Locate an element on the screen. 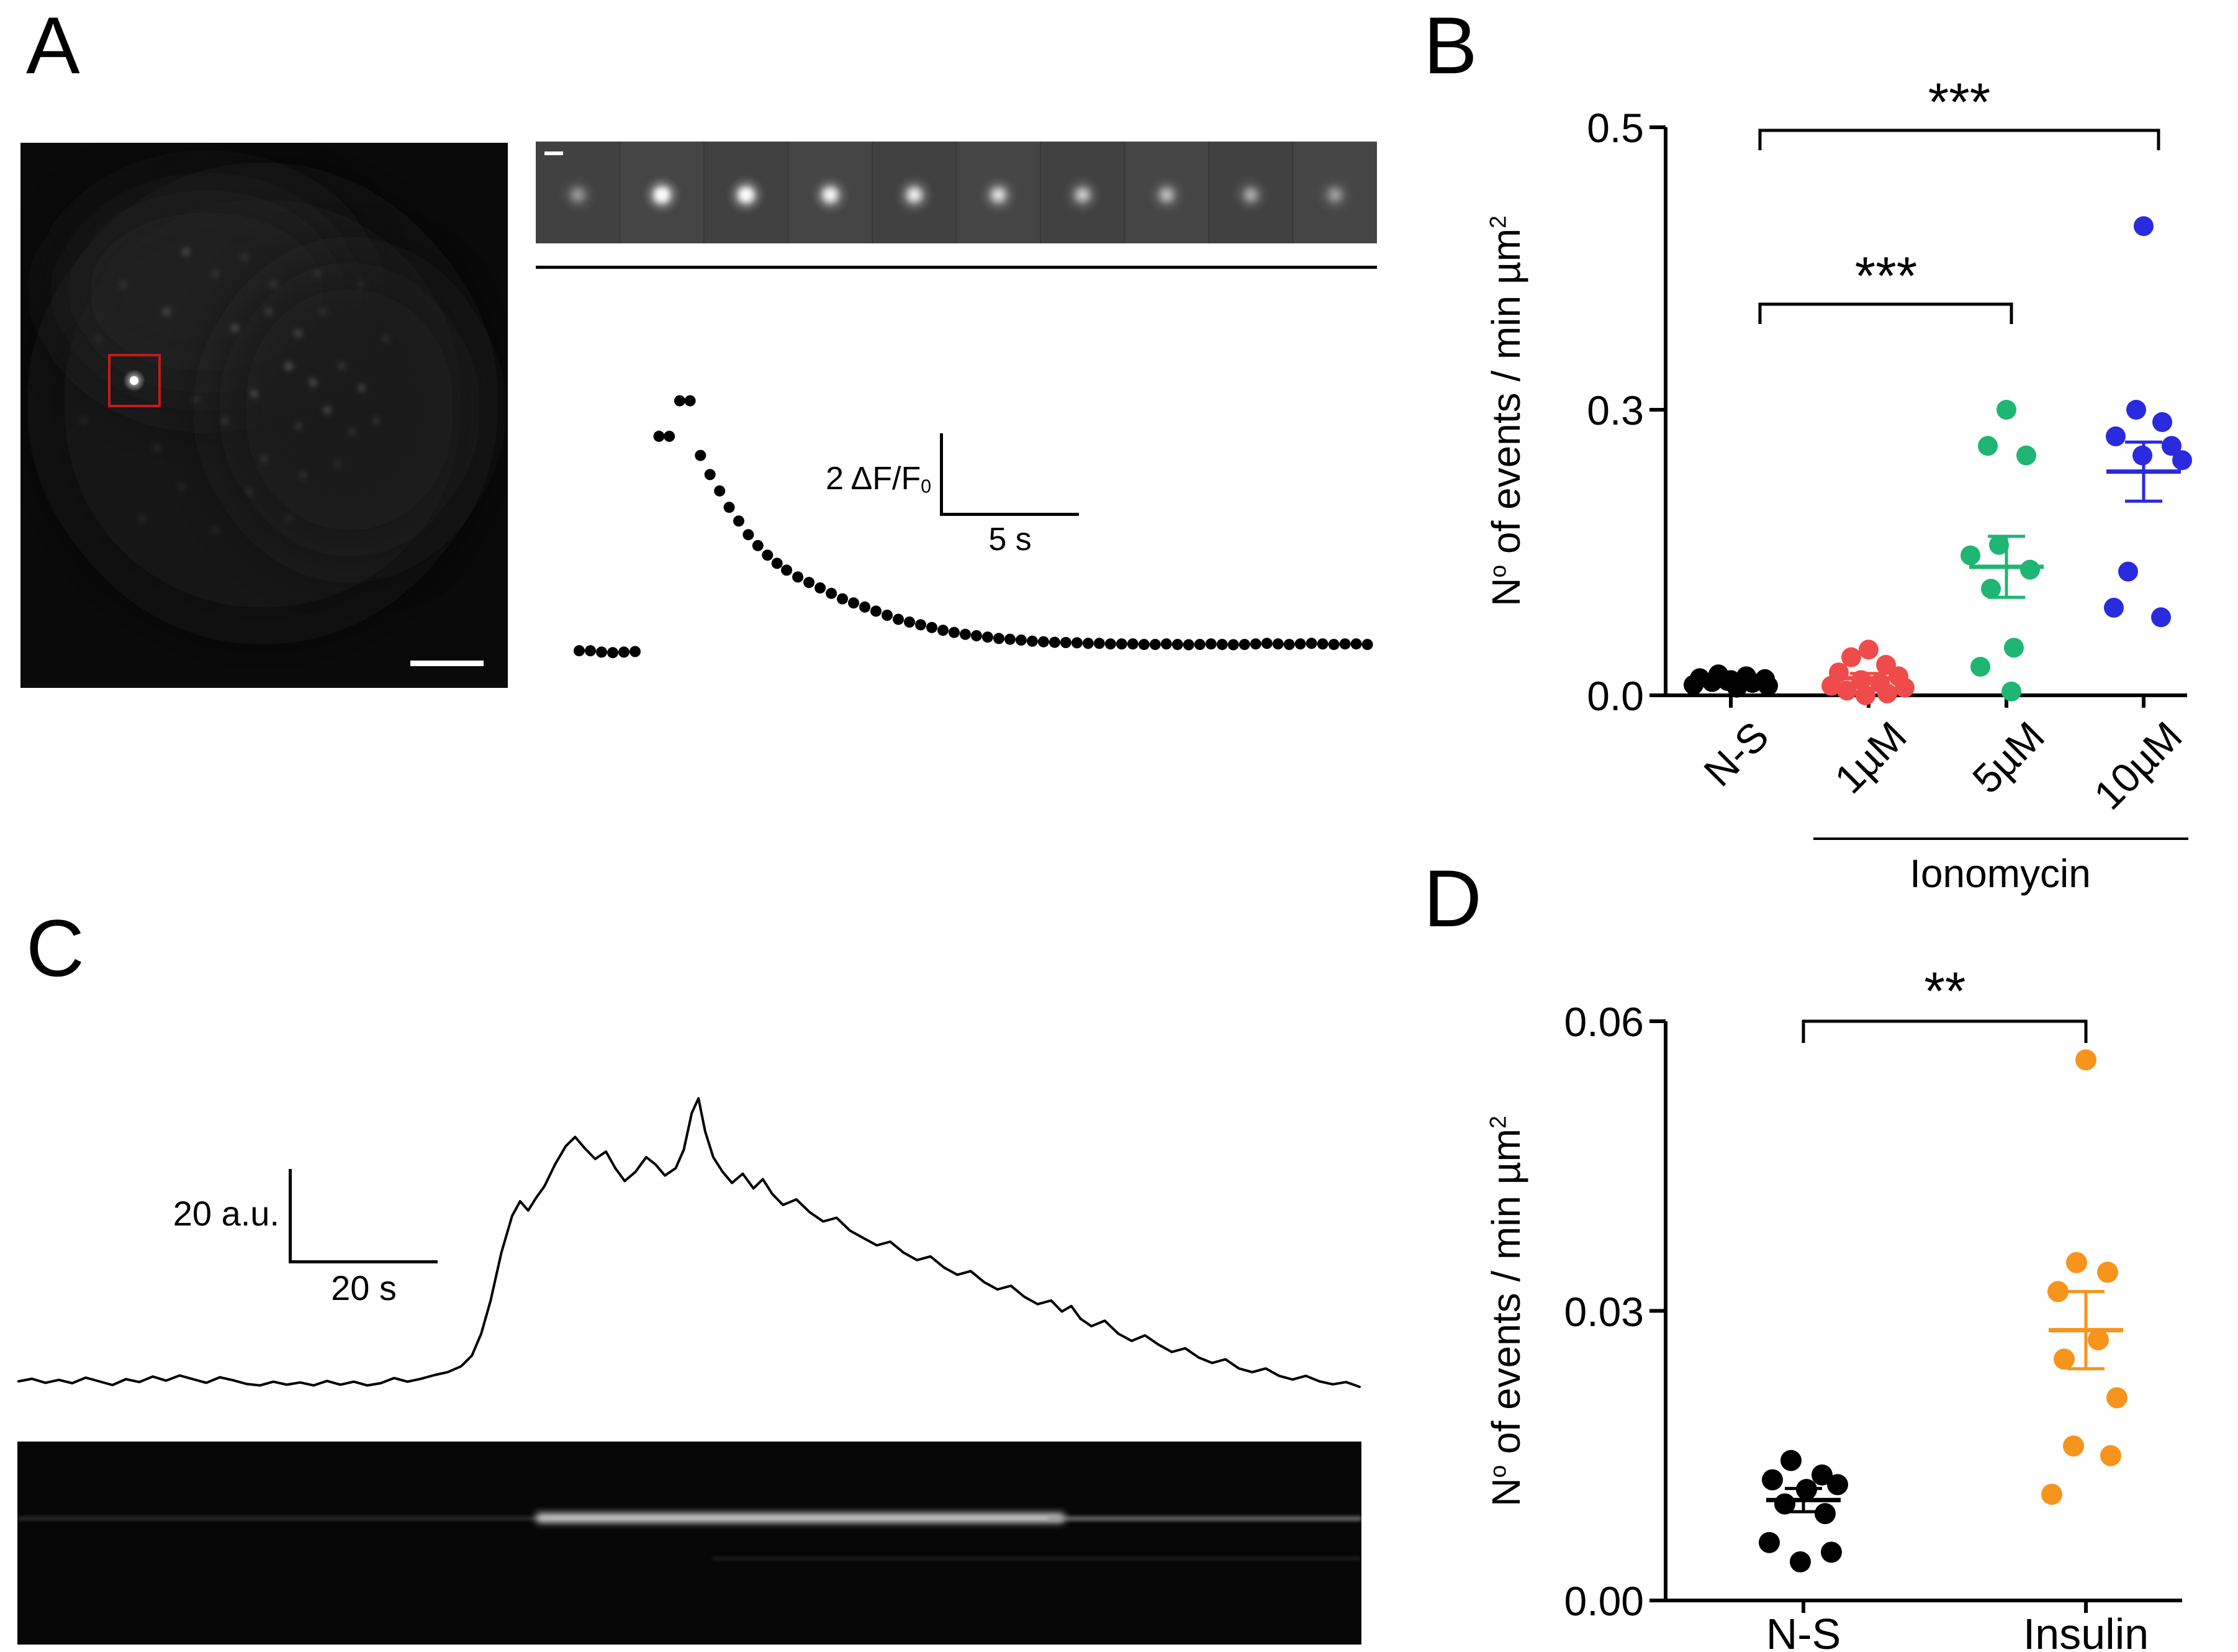  kymograph-image is located at coordinates (689, 1543).